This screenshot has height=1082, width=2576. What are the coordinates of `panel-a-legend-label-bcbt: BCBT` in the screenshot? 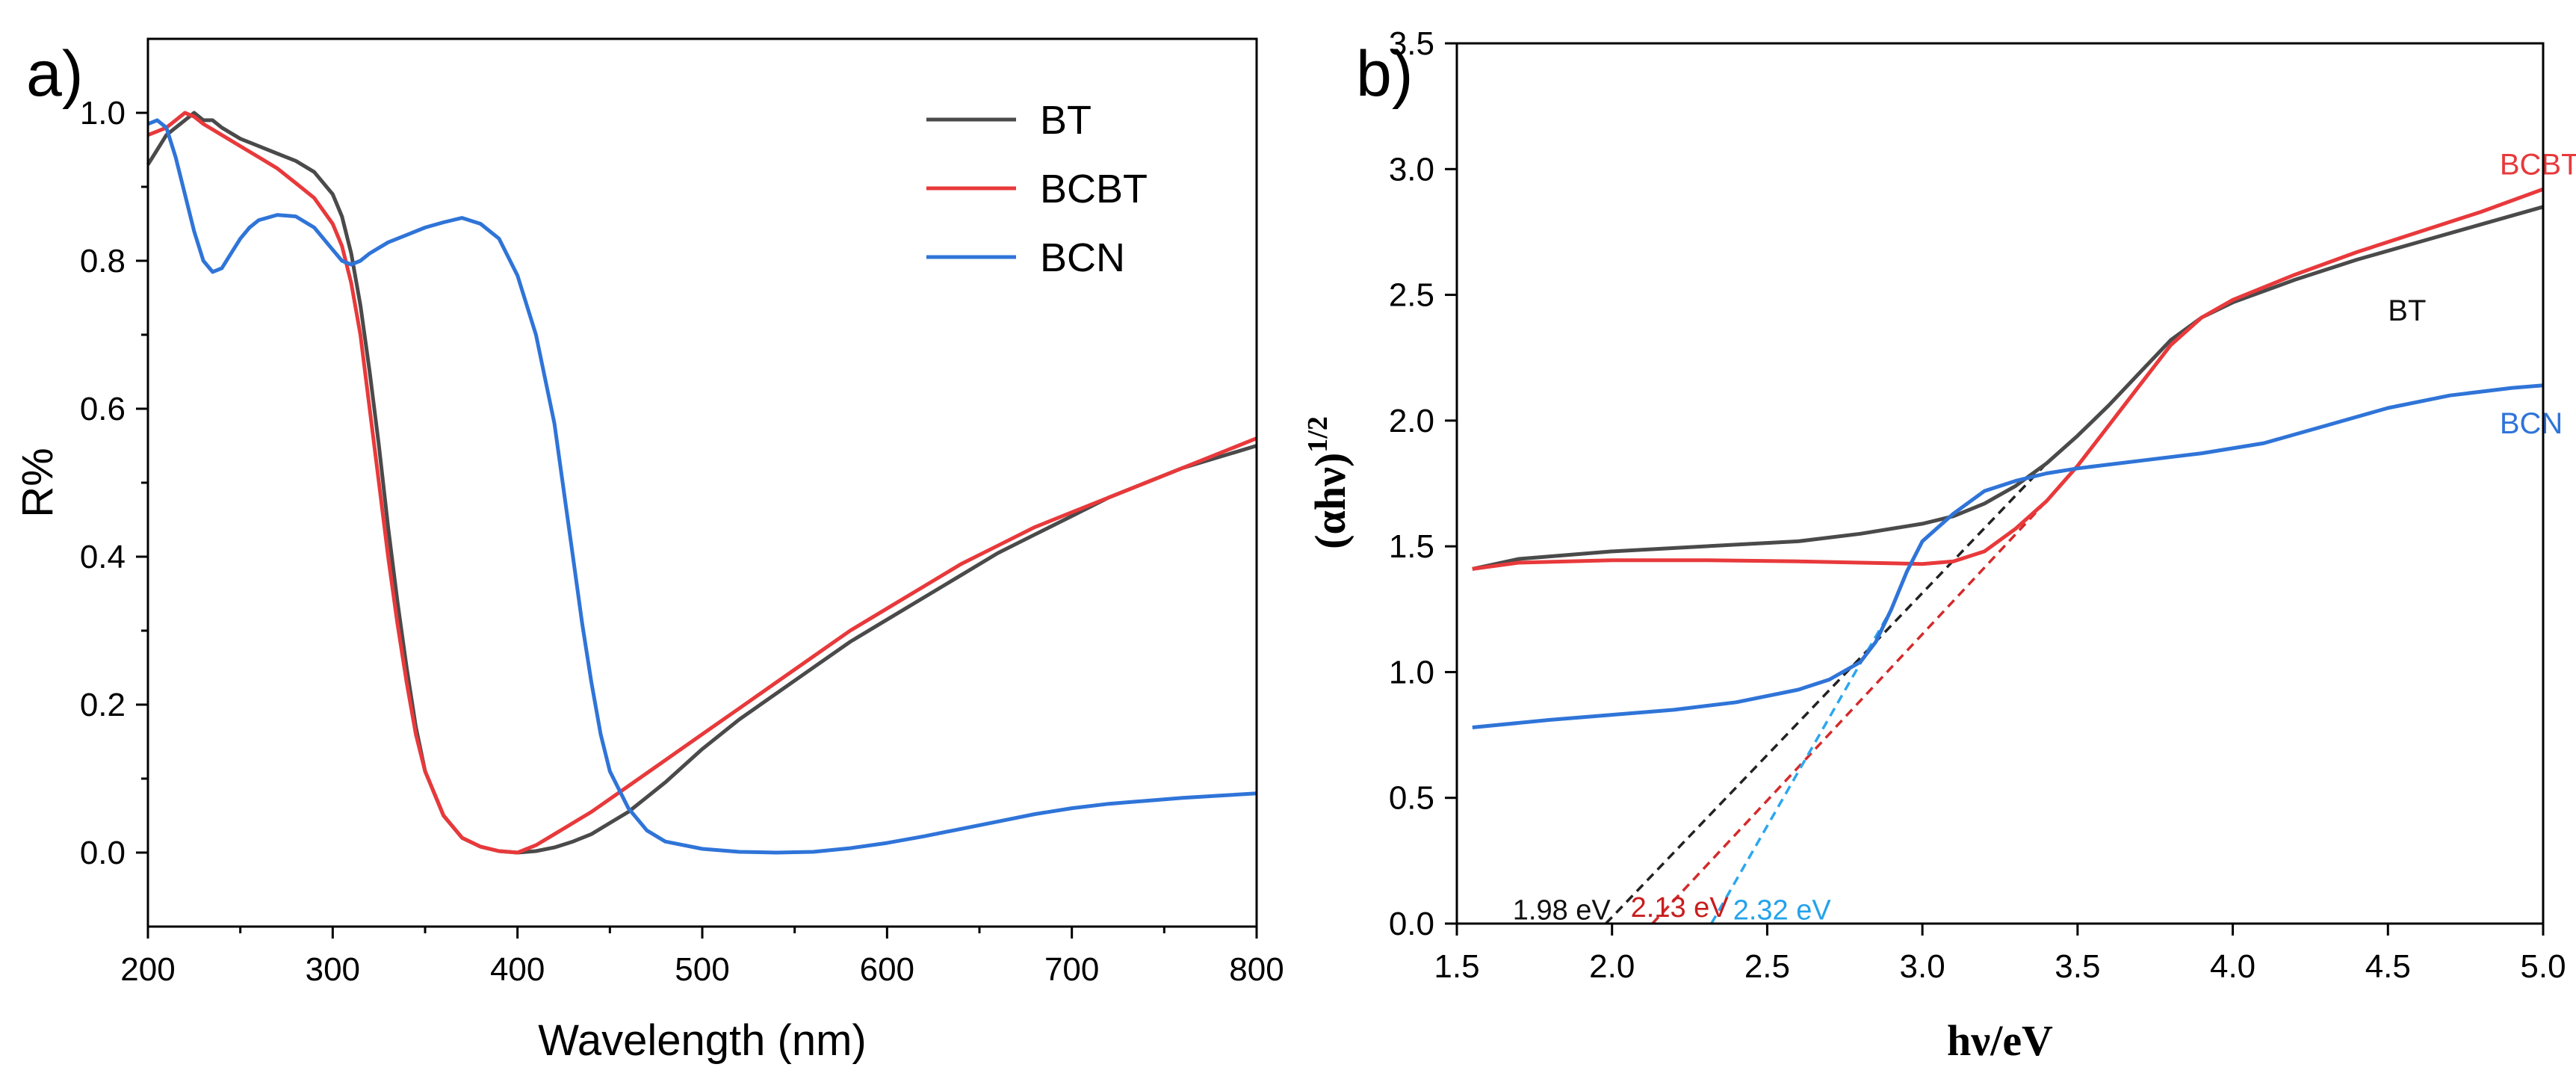 It's located at (1094, 189).